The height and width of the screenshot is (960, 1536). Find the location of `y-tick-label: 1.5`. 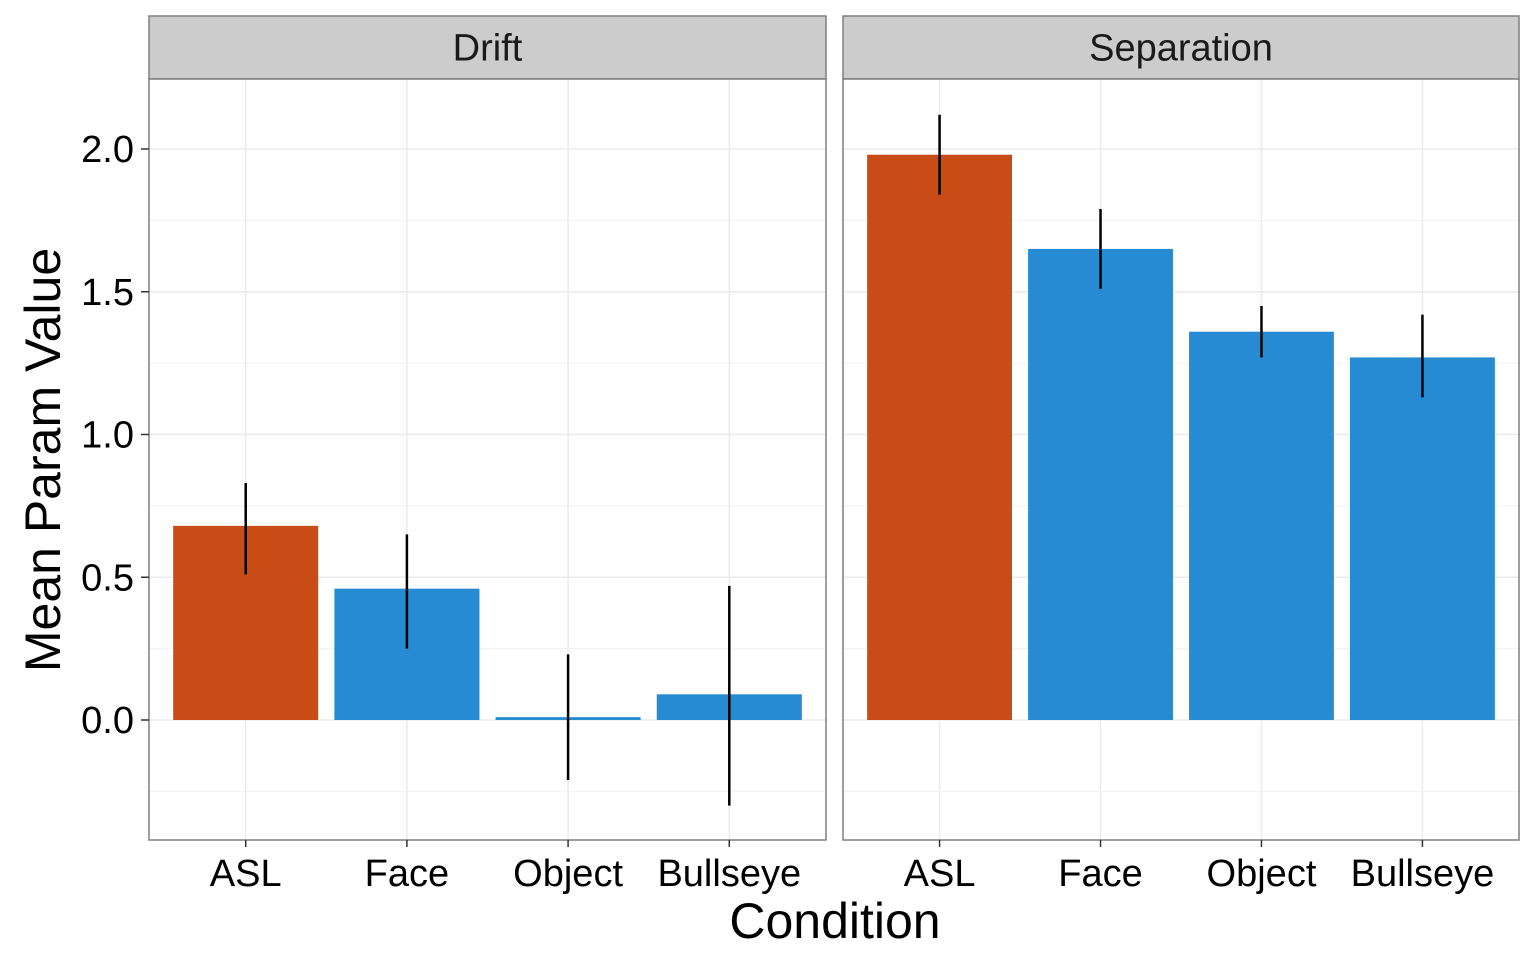

y-tick-label: 1.5 is located at coordinates (107, 293).